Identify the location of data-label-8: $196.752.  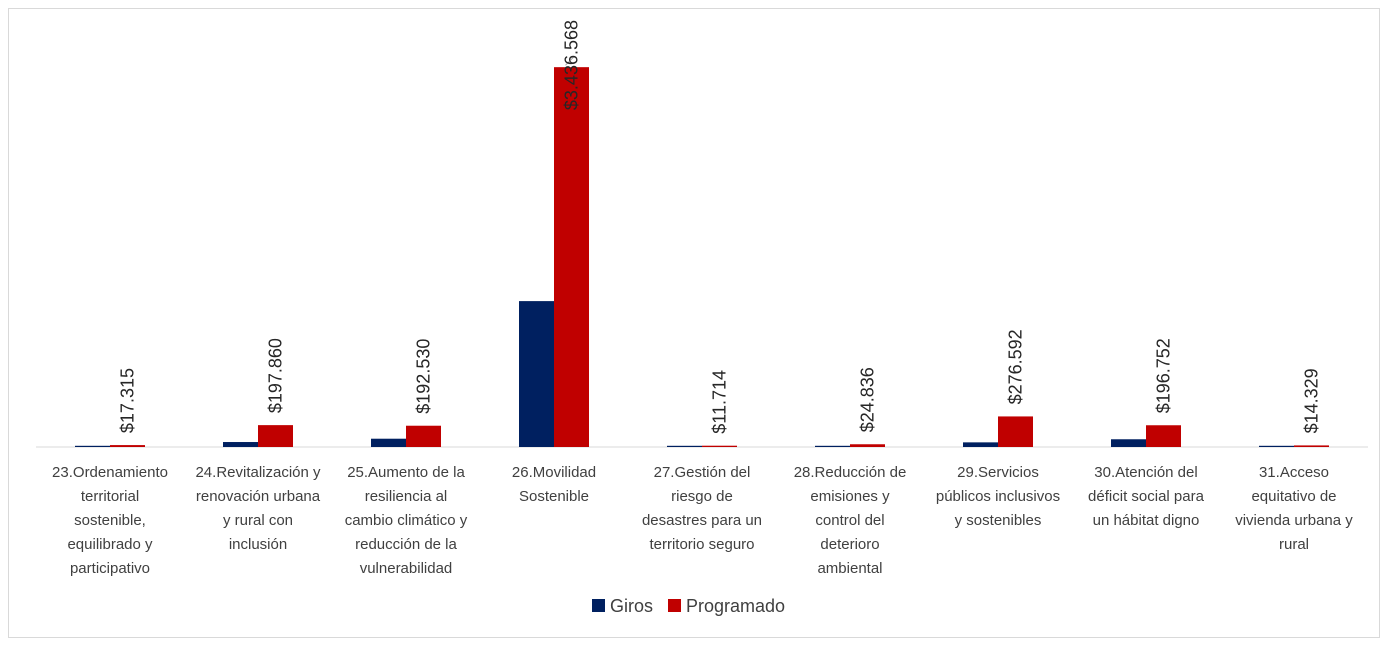
(1164, 375).